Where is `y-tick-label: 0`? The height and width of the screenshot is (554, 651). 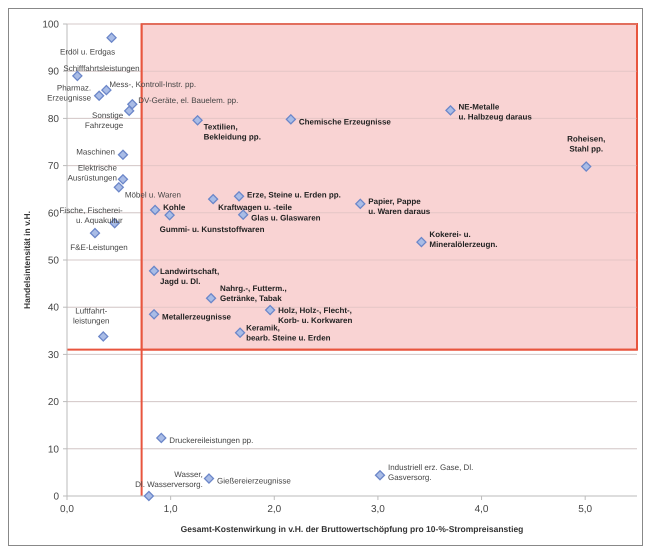
y-tick-label: 0 is located at coordinates (56, 497).